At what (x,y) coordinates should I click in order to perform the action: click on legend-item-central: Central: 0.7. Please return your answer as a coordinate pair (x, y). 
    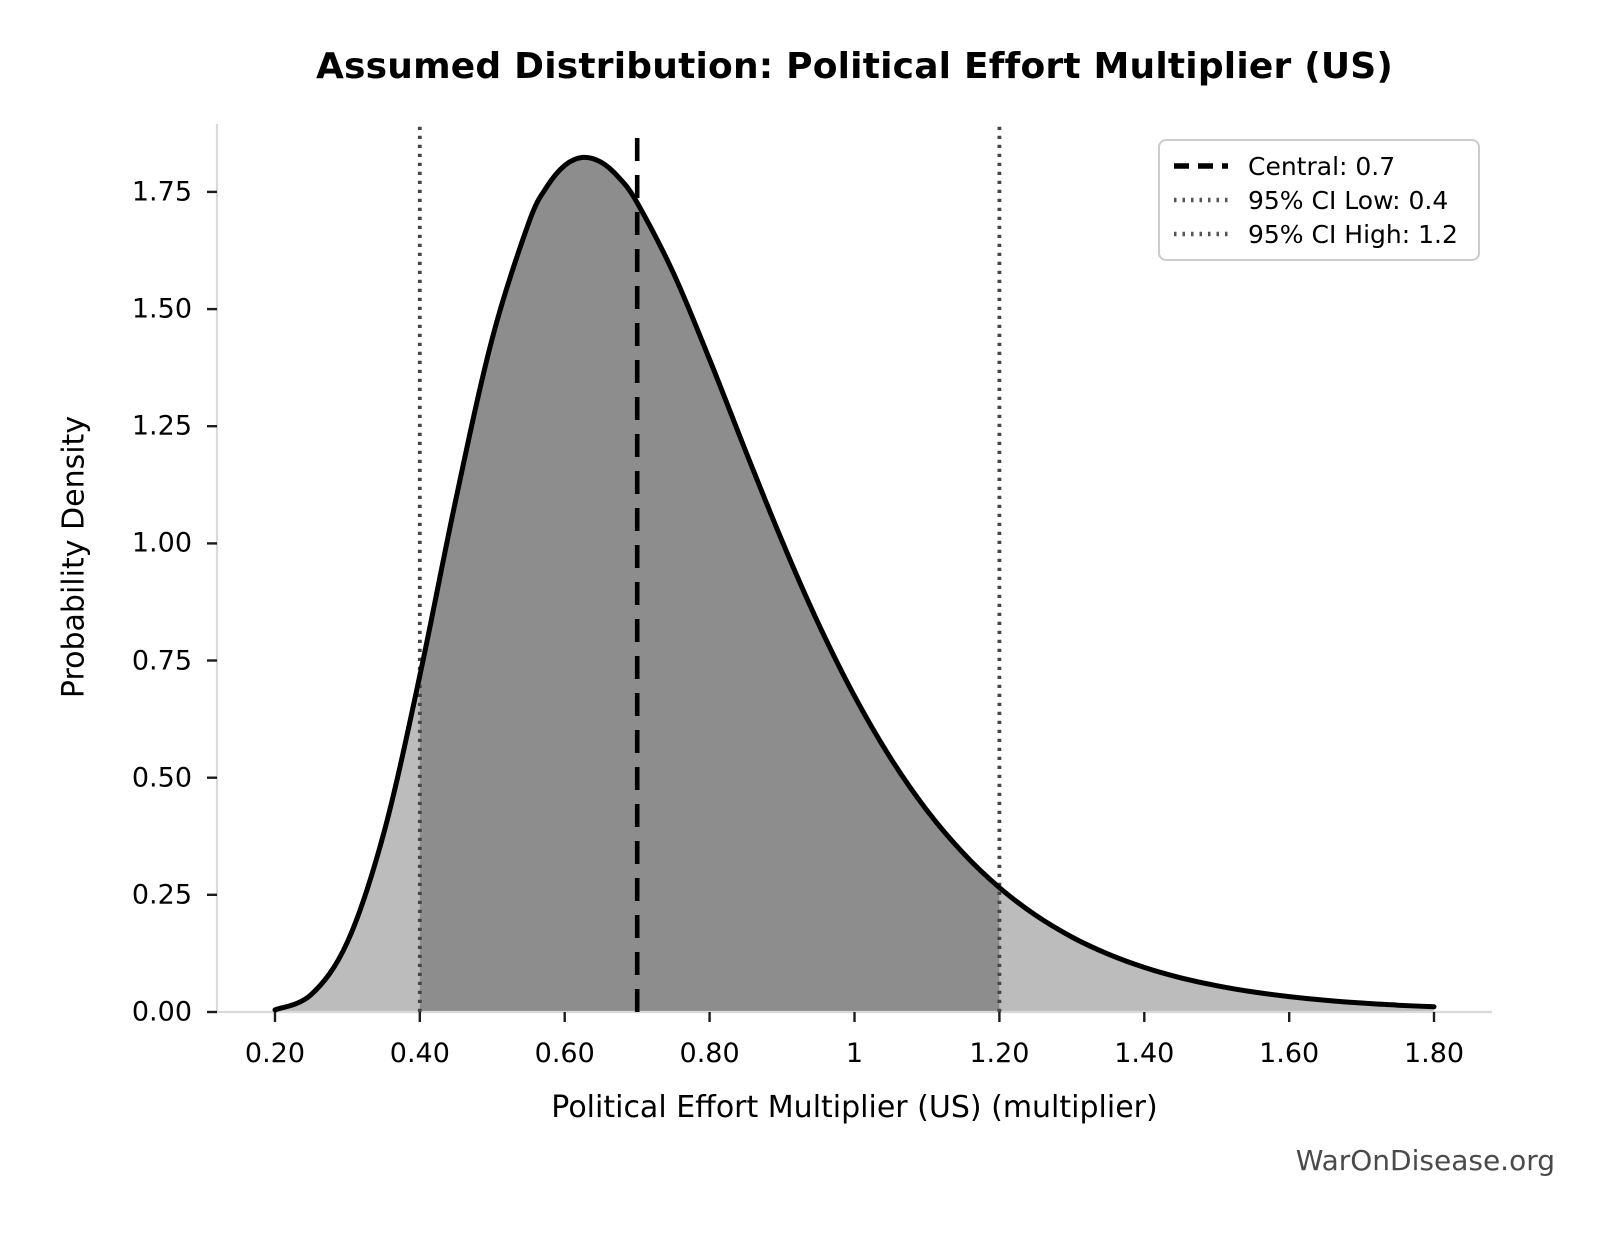
    Looking at the image, I should click on (1319, 166).